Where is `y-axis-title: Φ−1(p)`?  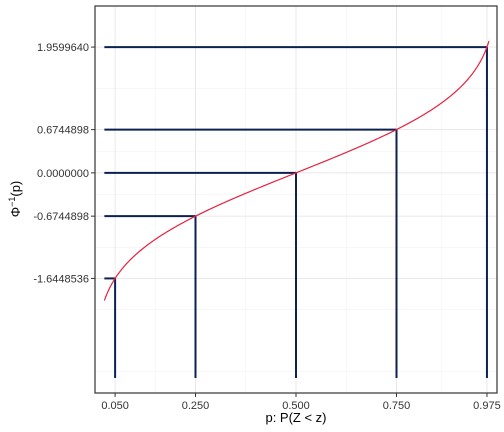
y-axis-title: Φ−1(p) is located at coordinates (15, 199).